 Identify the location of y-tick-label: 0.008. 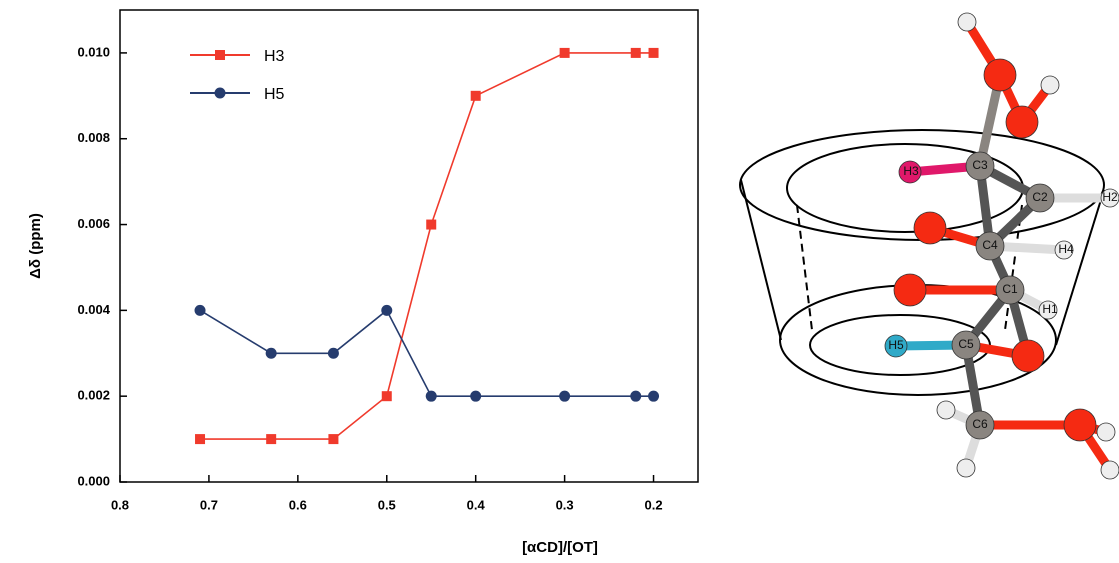
(93, 137).